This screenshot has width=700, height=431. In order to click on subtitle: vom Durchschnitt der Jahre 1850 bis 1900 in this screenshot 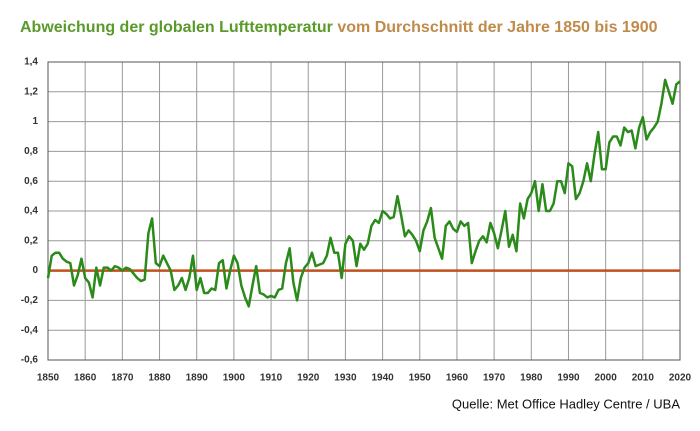, I will do `click(497, 27)`.